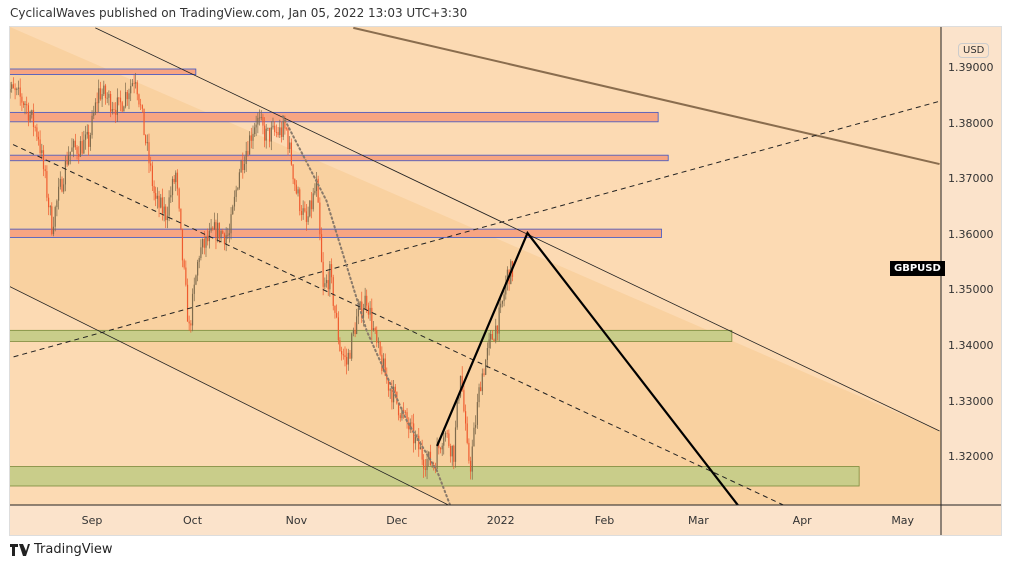 Image resolution: width=1009 pixels, height=568 pixels. What do you see at coordinates (588, 367) in the screenshot?
I see `projection-path-line` at bounding box center [588, 367].